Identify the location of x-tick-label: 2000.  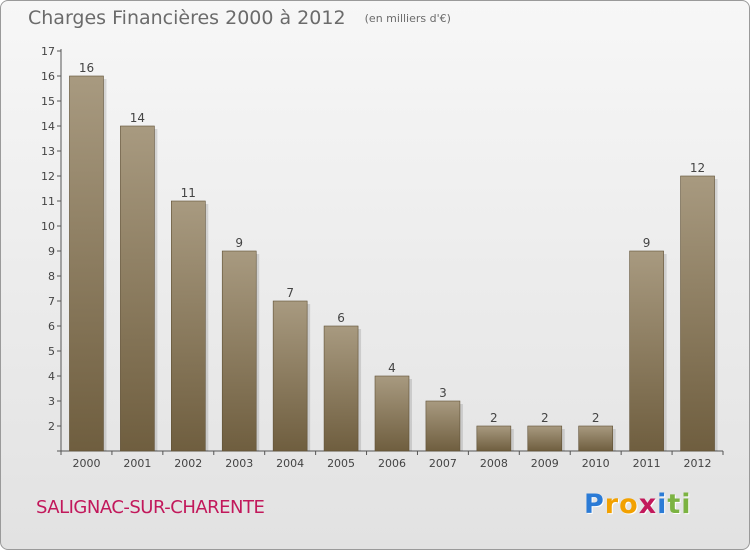
(86, 463).